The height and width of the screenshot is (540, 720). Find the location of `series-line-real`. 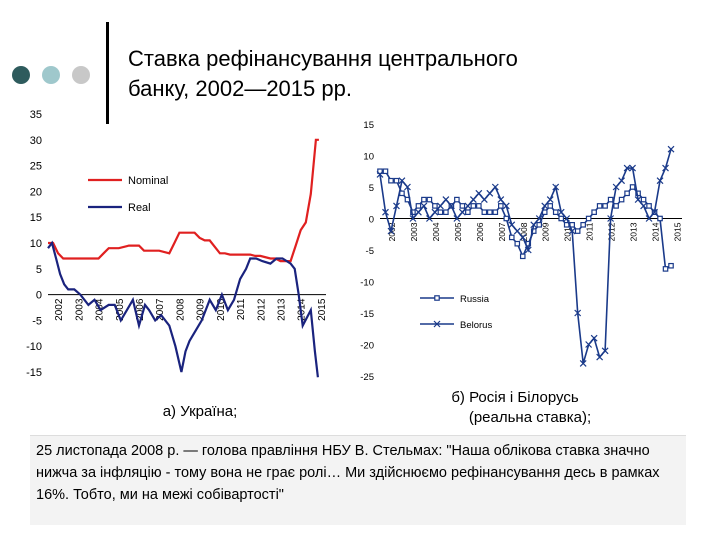

series-line-real is located at coordinates (183, 309).